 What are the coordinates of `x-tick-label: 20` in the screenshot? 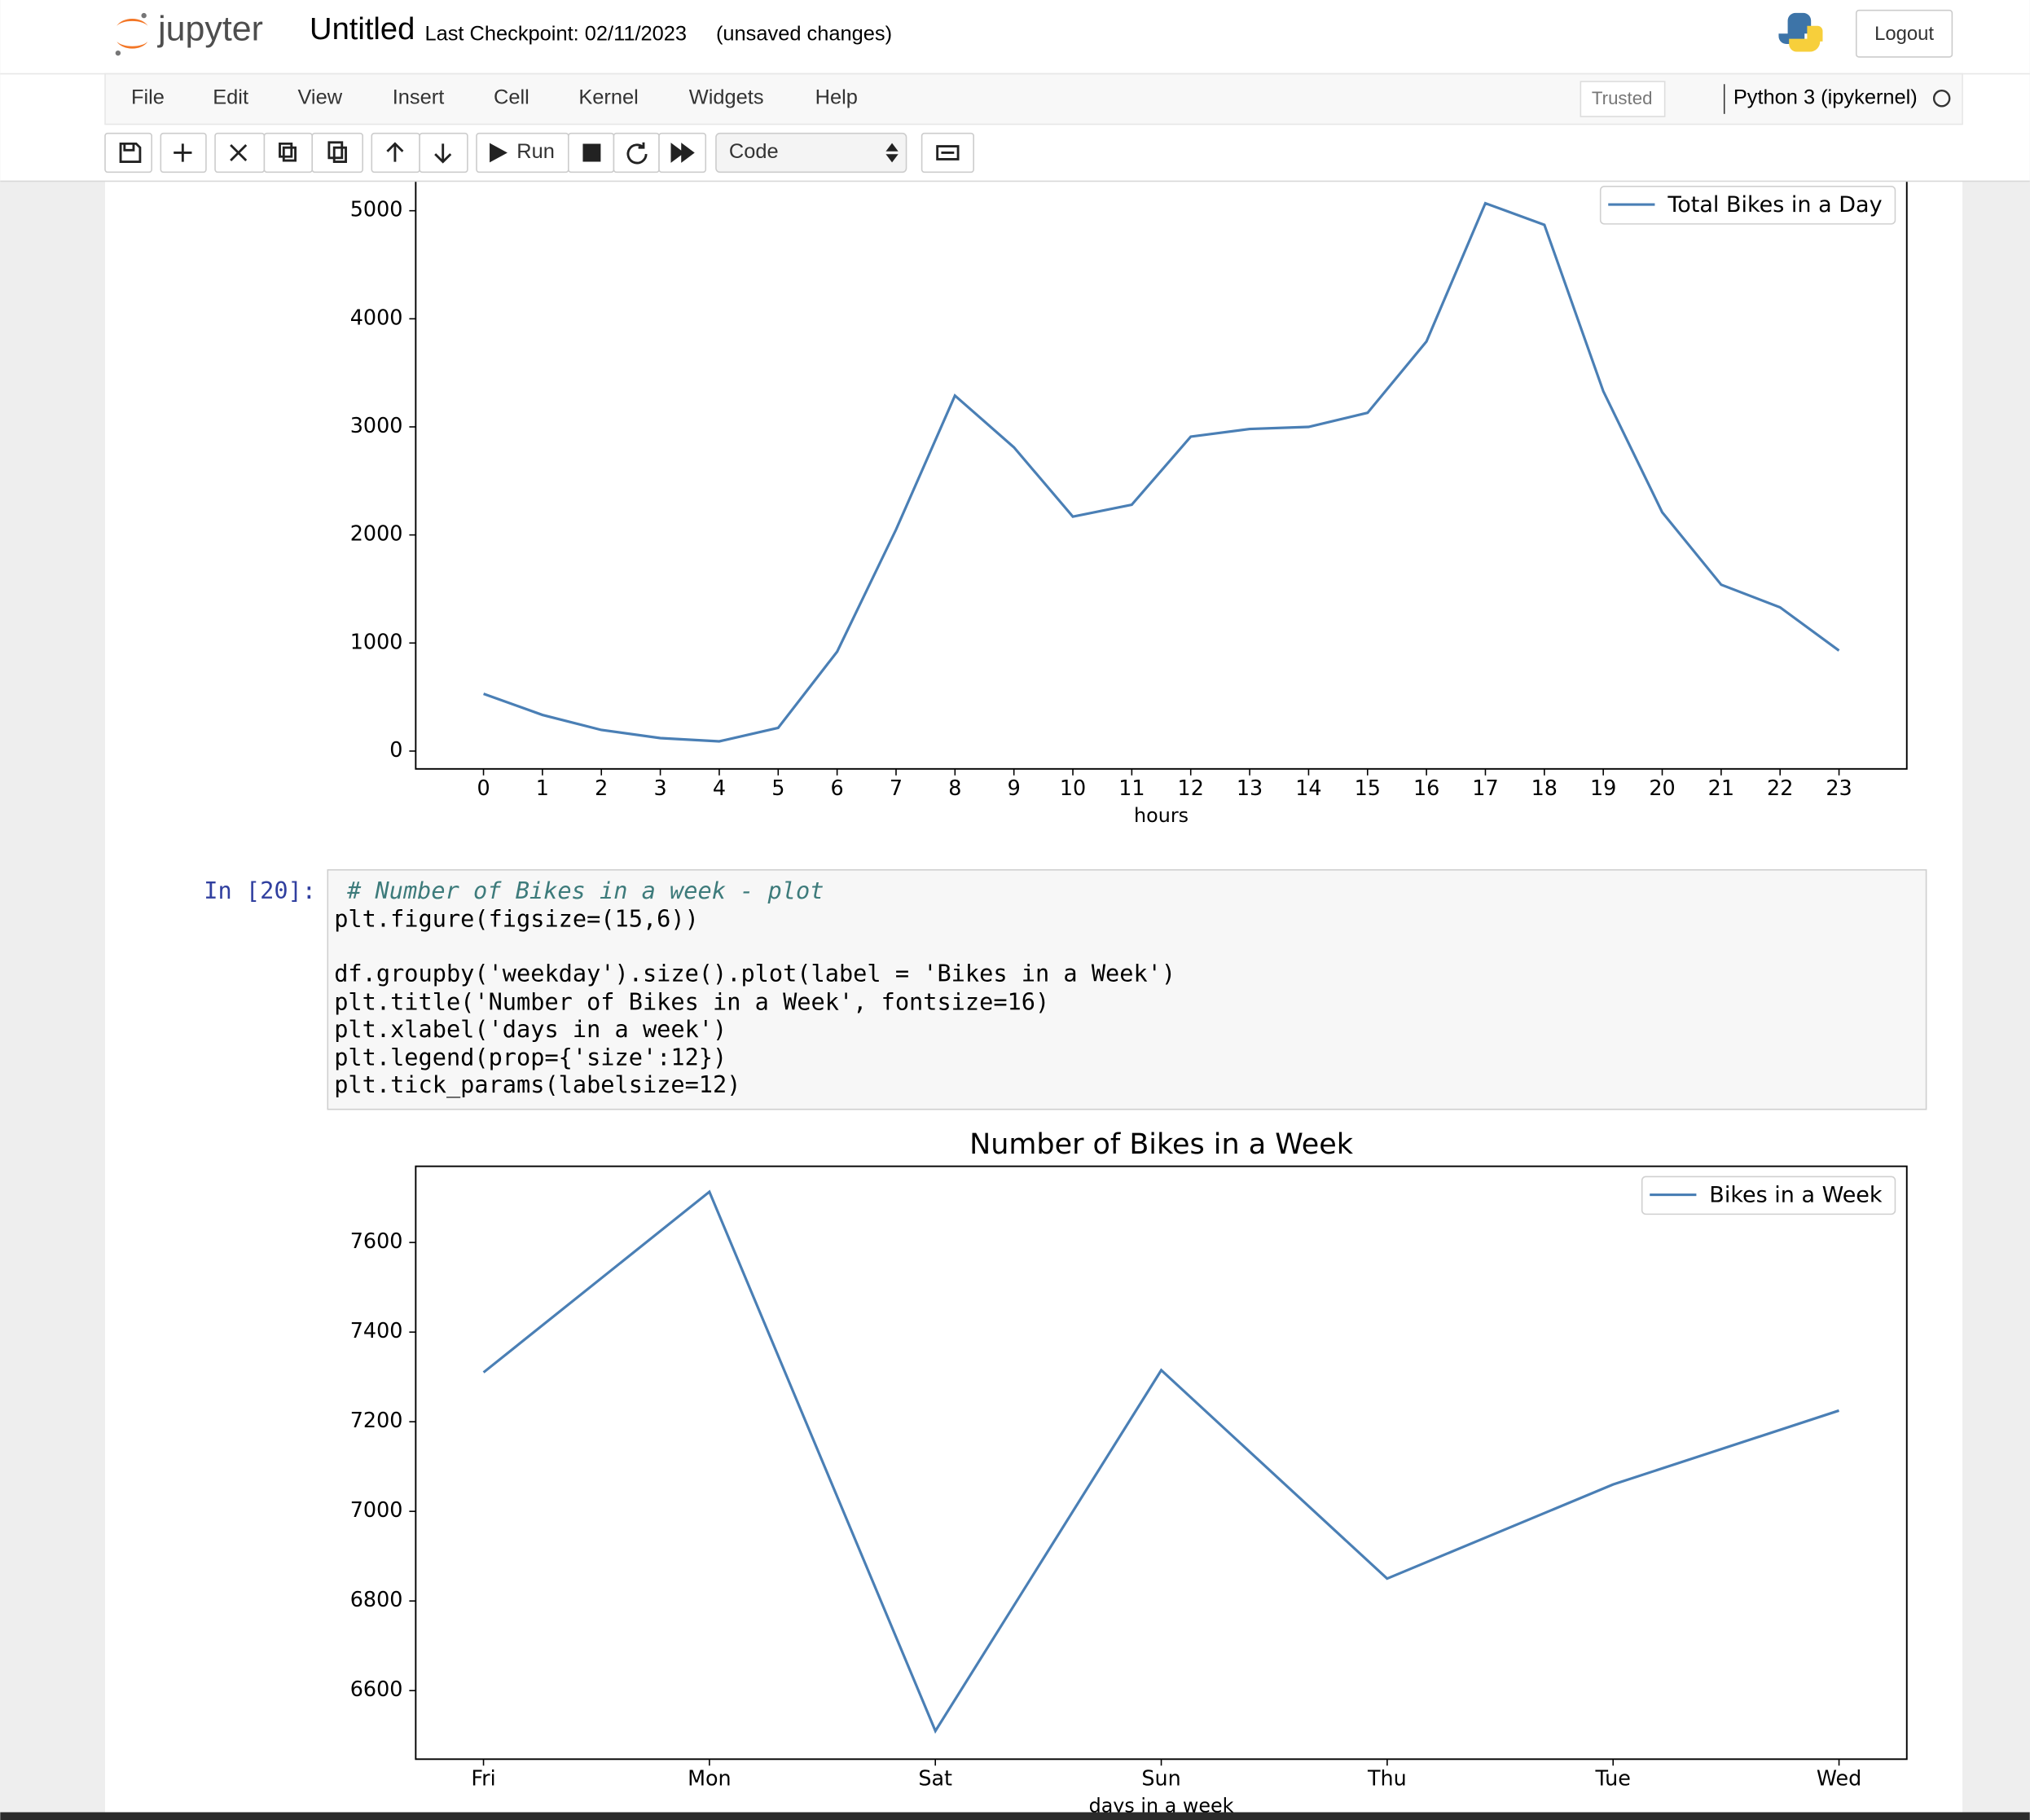 It's located at (1662, 788).